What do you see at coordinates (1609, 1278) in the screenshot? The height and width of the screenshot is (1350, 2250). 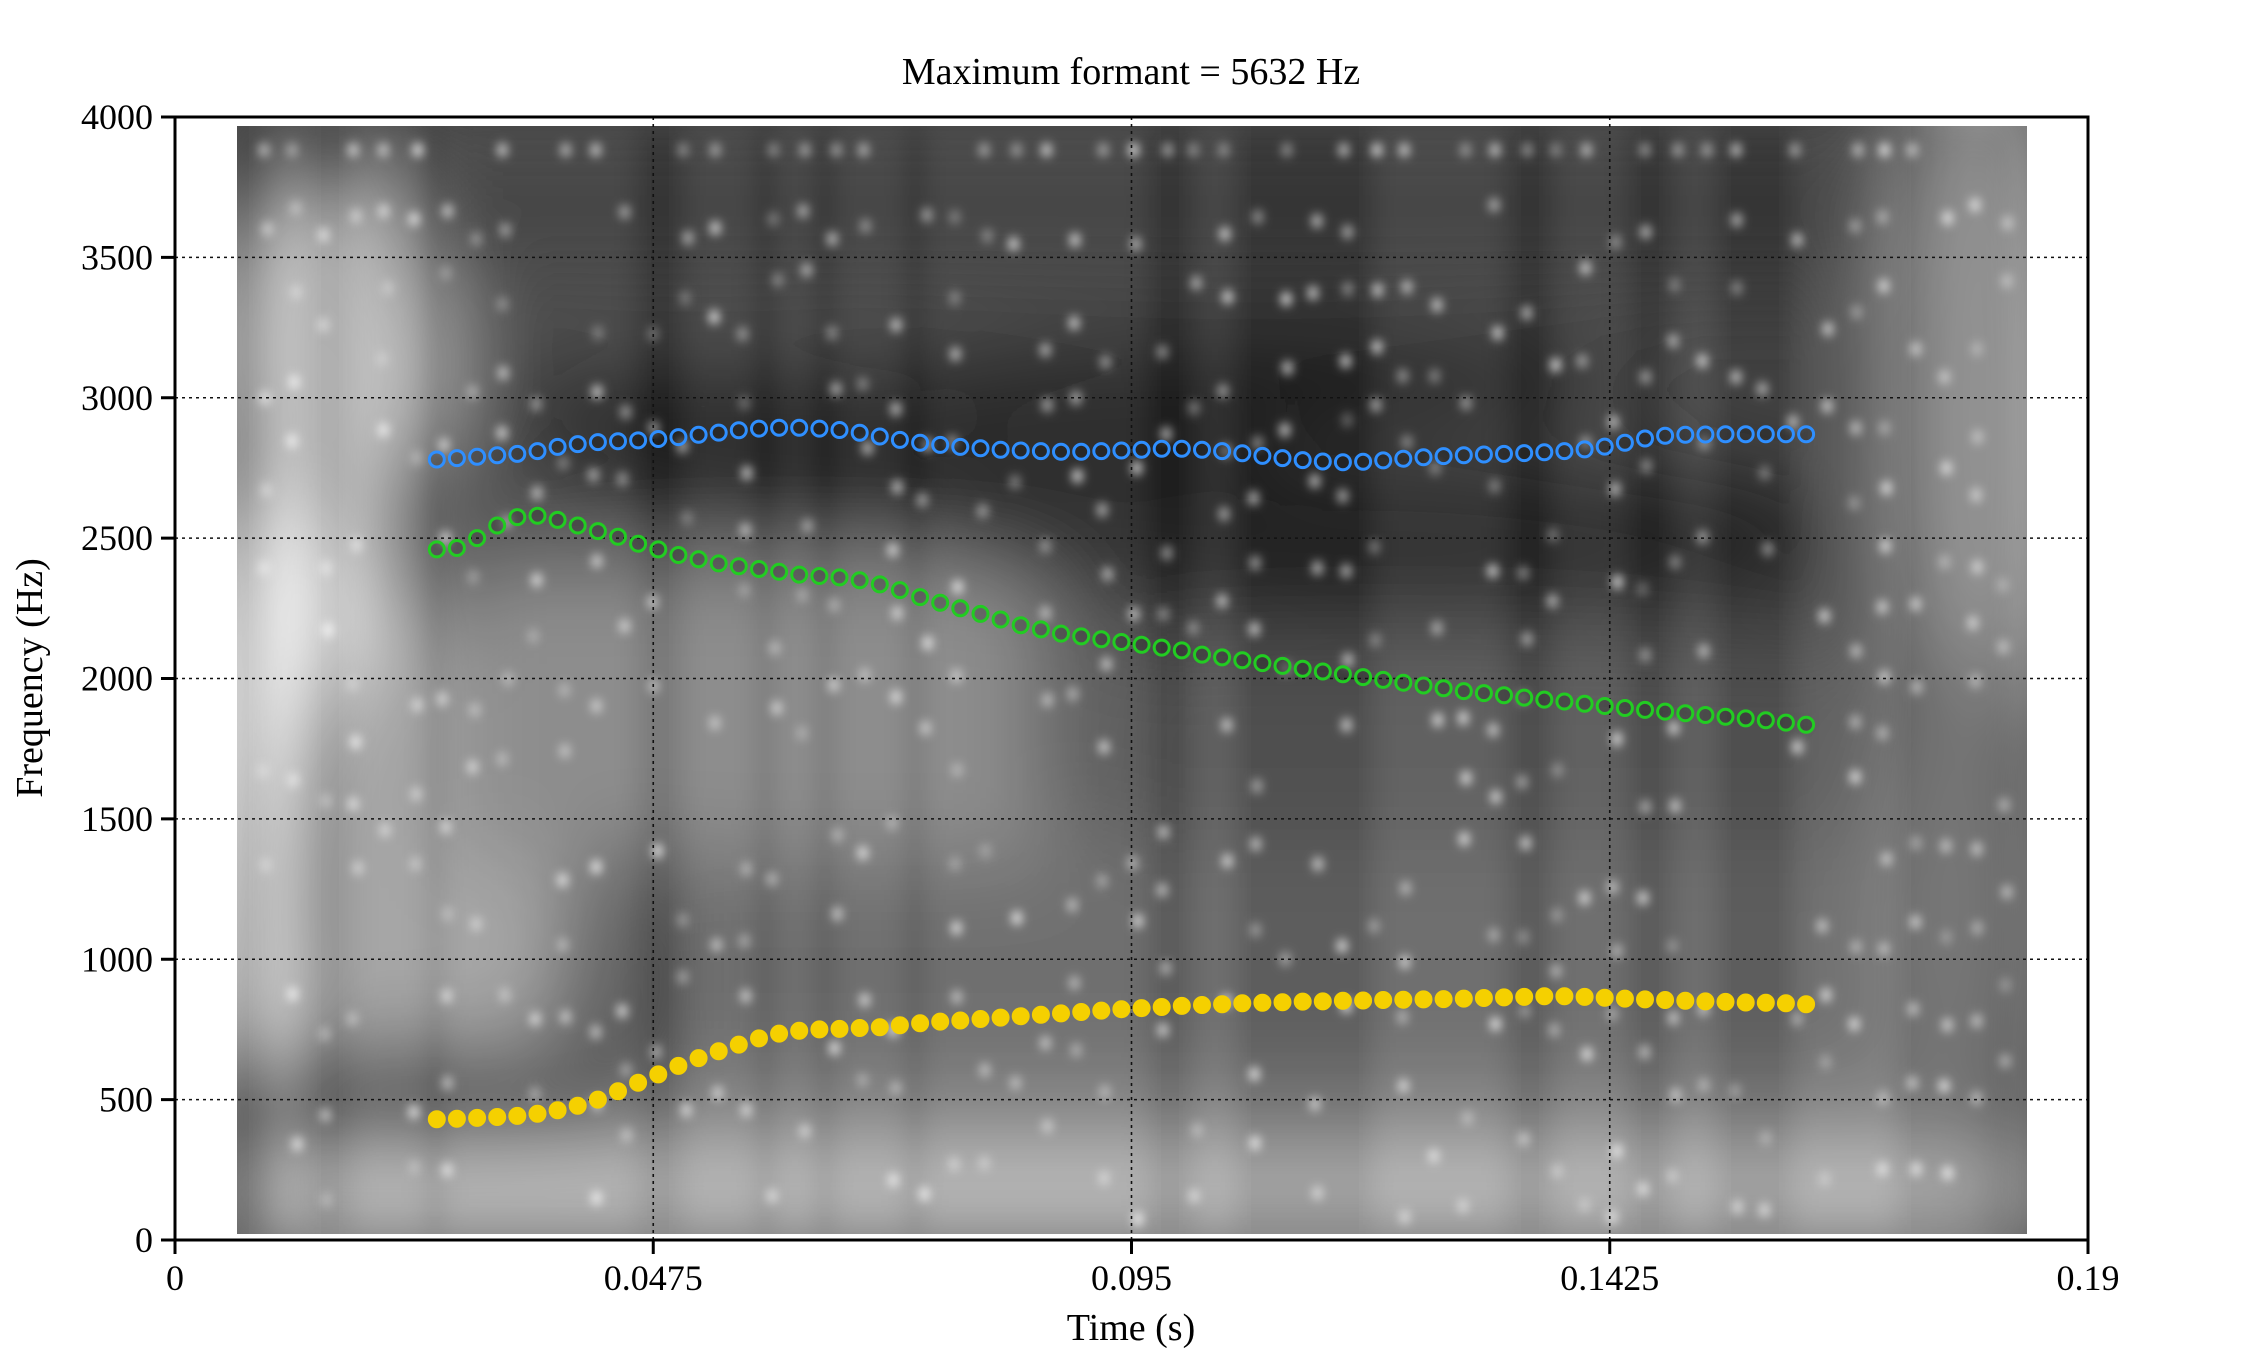 I see `x-tick-label: 0.1425` at bounding box center [1609, 1278].